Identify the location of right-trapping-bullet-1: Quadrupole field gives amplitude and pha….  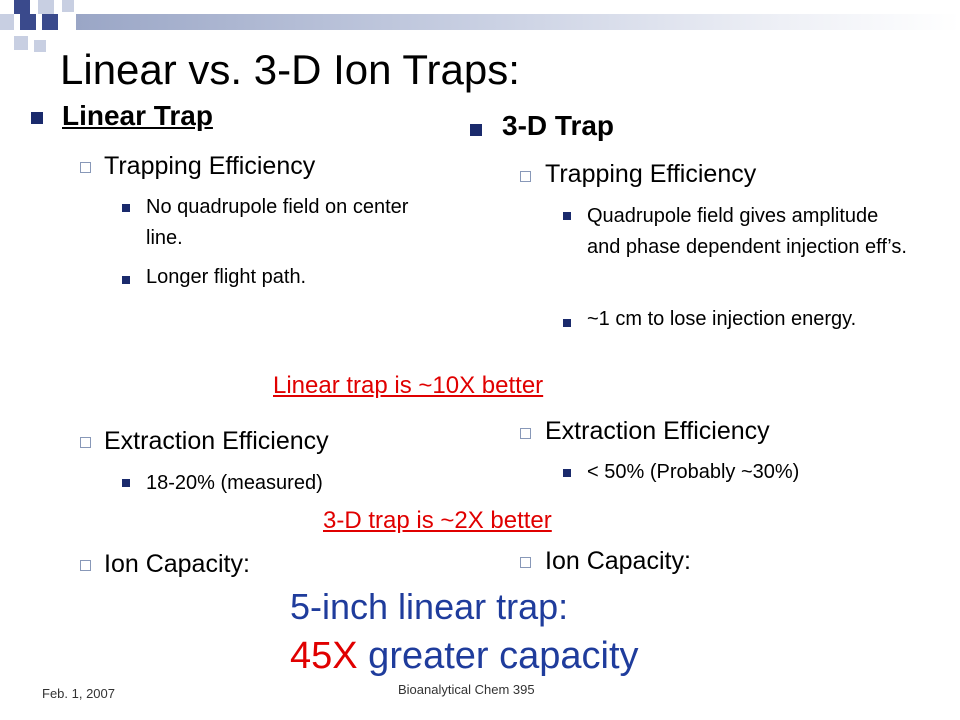
(747, 231).